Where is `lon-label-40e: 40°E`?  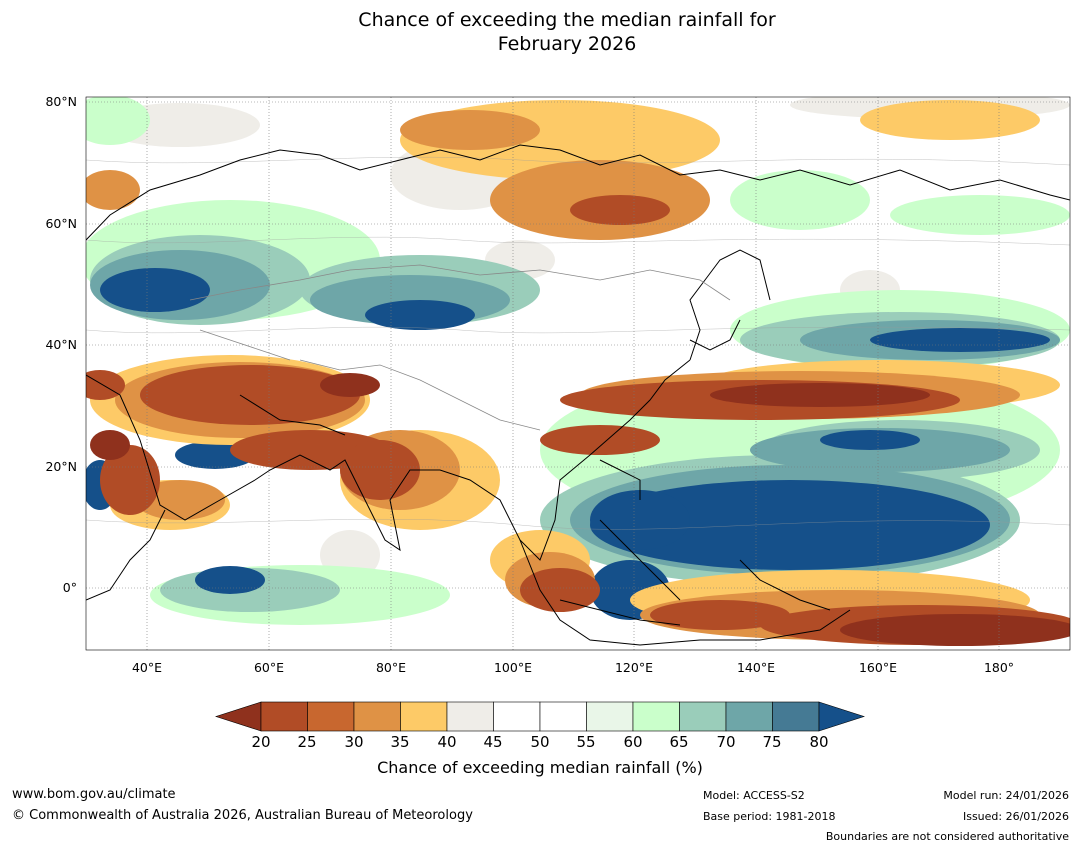 lon-label-40e: 40°E is located at coordinates (147, 667).